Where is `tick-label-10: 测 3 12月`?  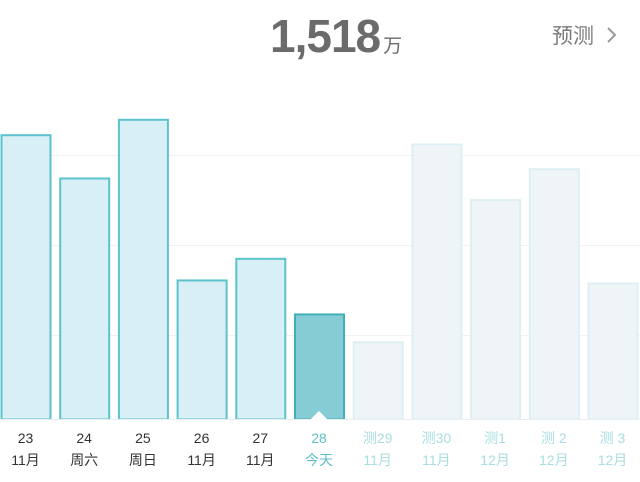
tick-label-10: 测 3 12月 is located at coordinates (611, 445).